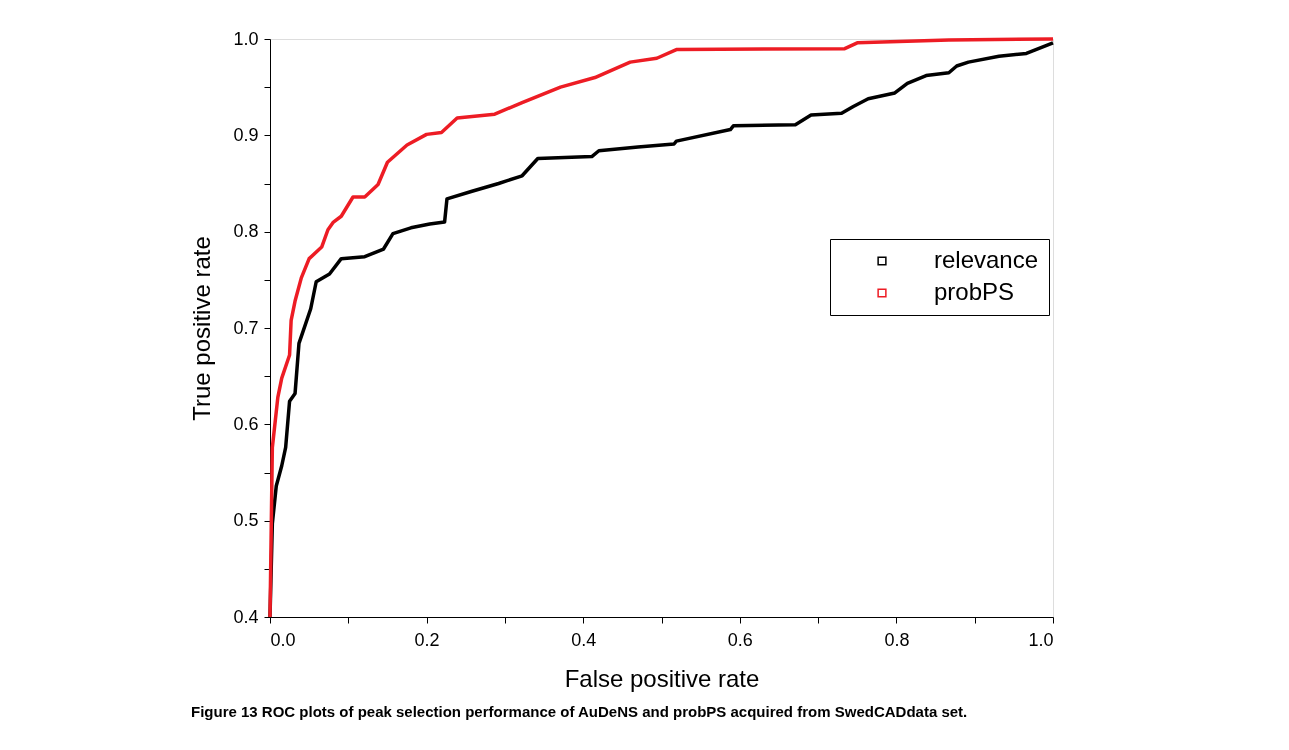  What do you see at coordinates (662, 678) in the screenshot?
I see `x-axis-title: False positive rate` at bounding box center [662, 678].